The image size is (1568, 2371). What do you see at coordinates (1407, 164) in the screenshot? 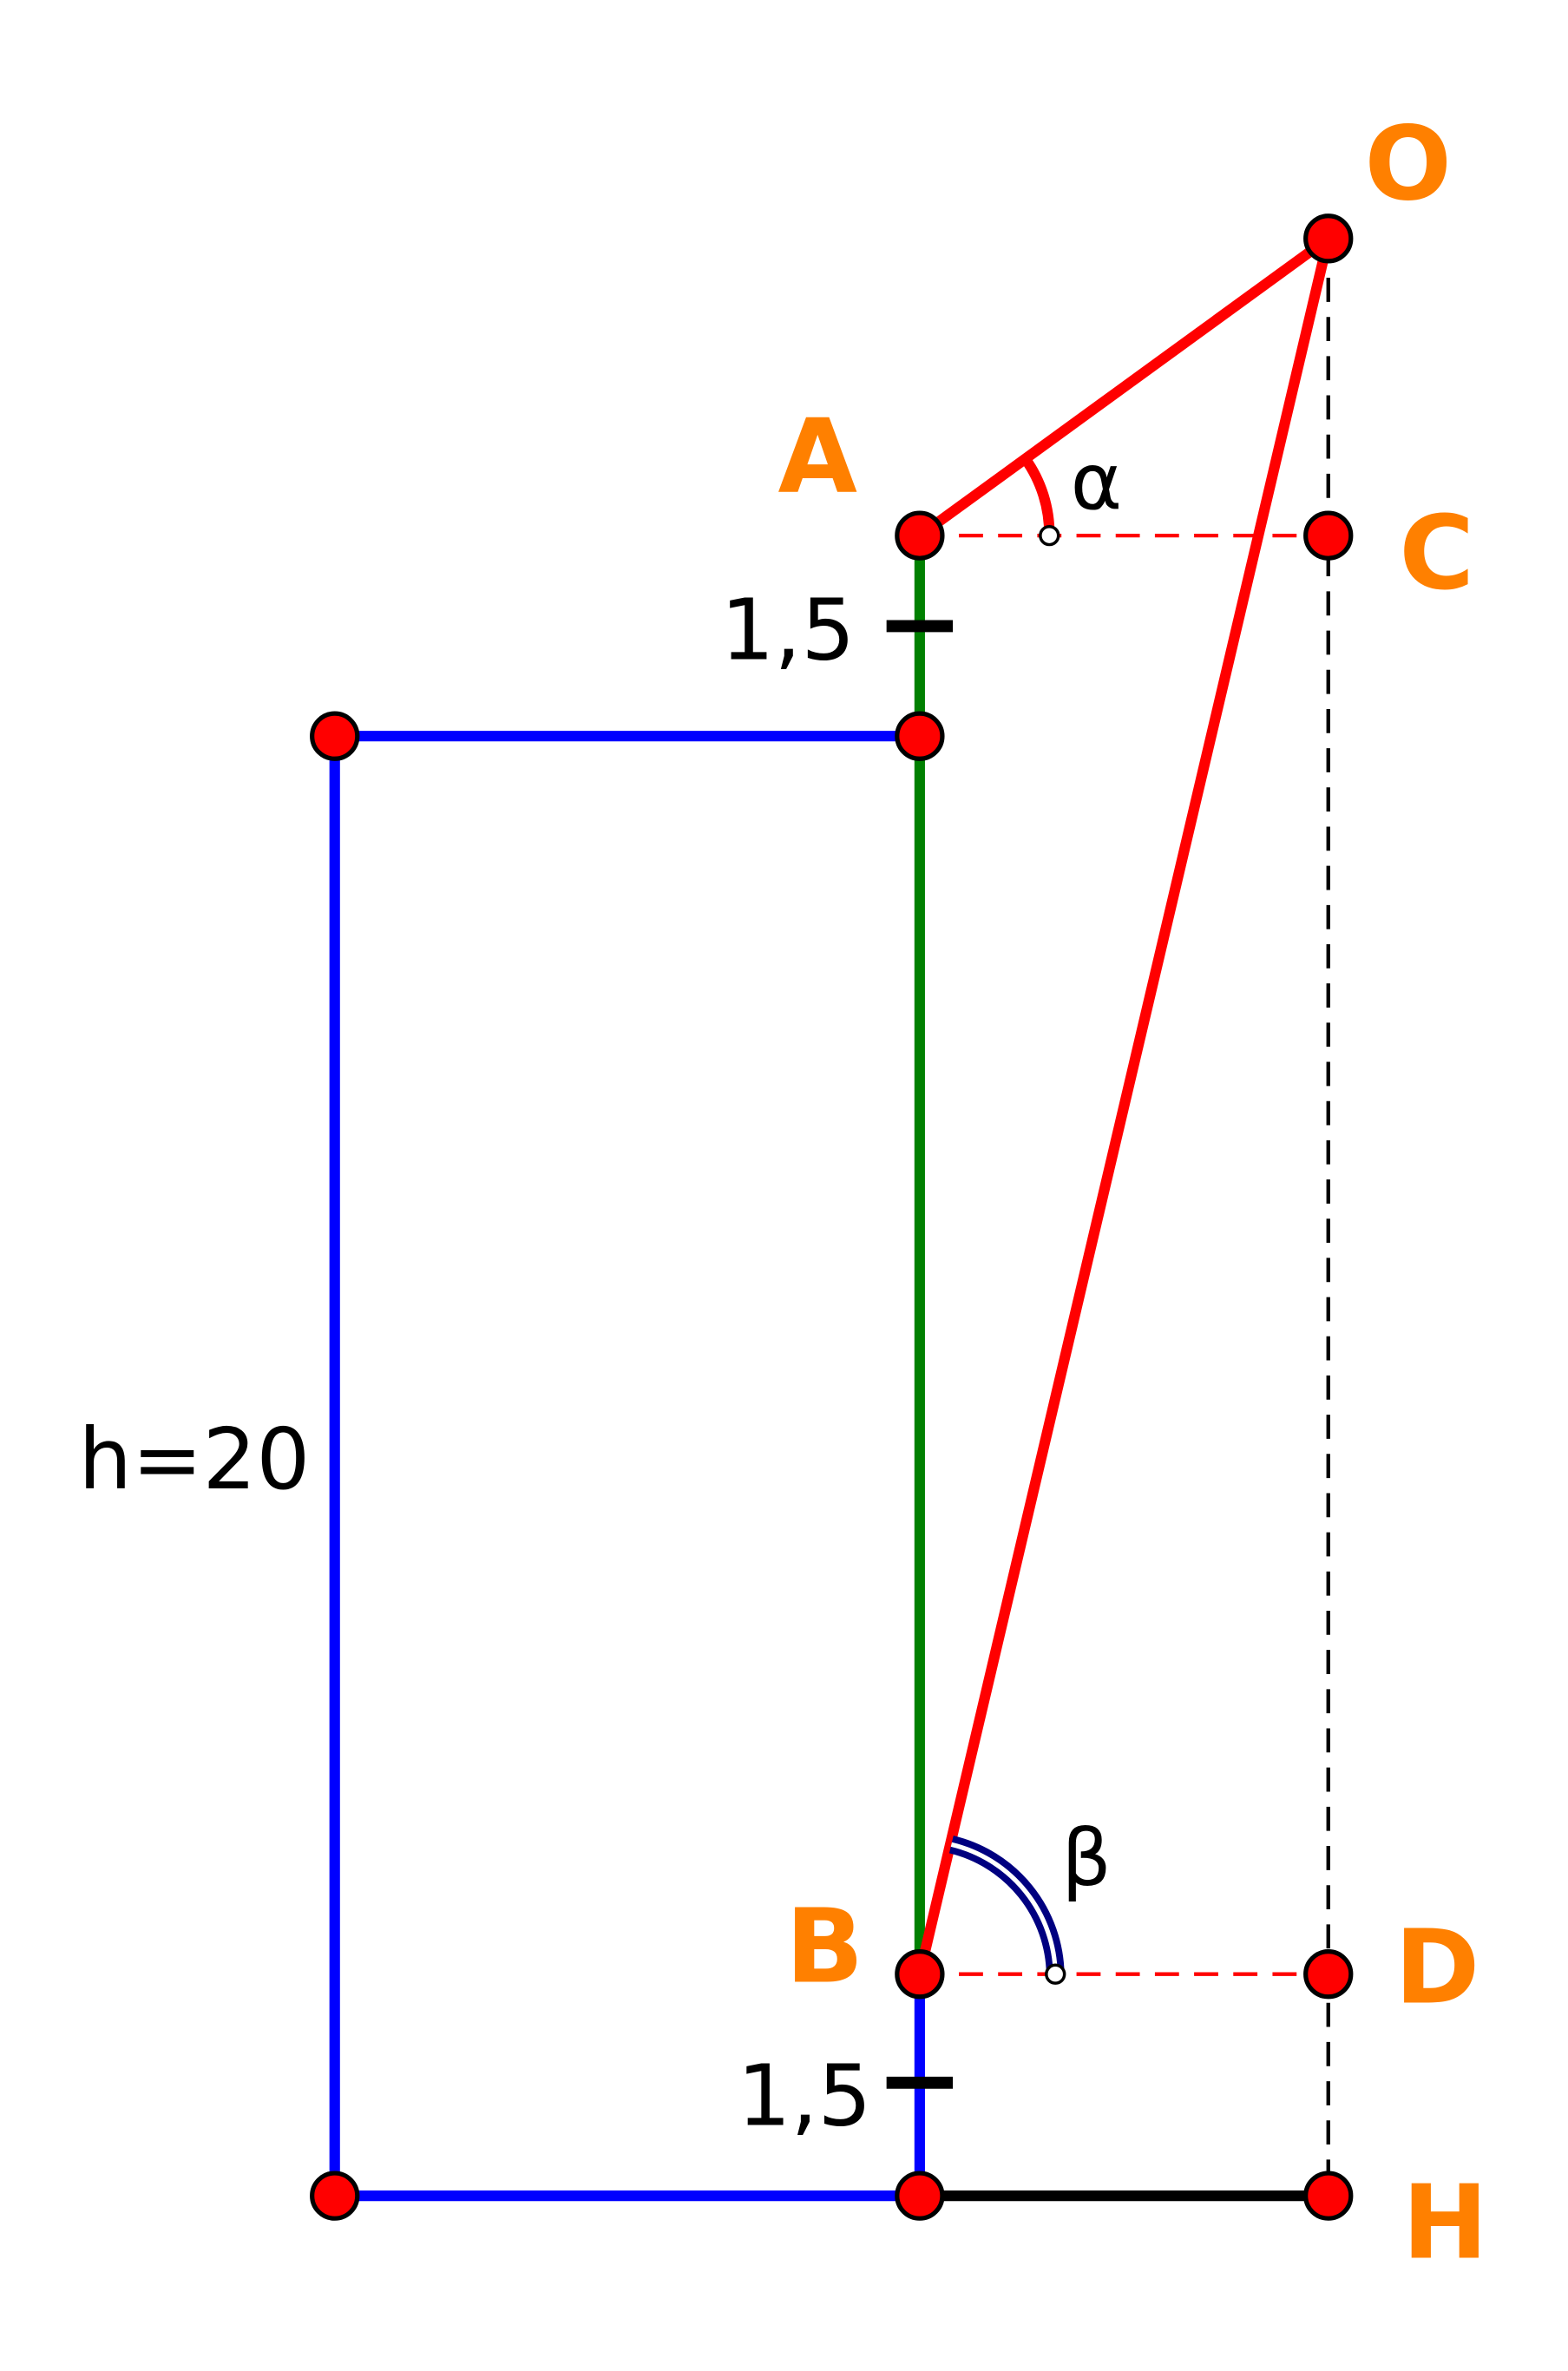
I see `label-o: O` at bounding box center [1407, 164].